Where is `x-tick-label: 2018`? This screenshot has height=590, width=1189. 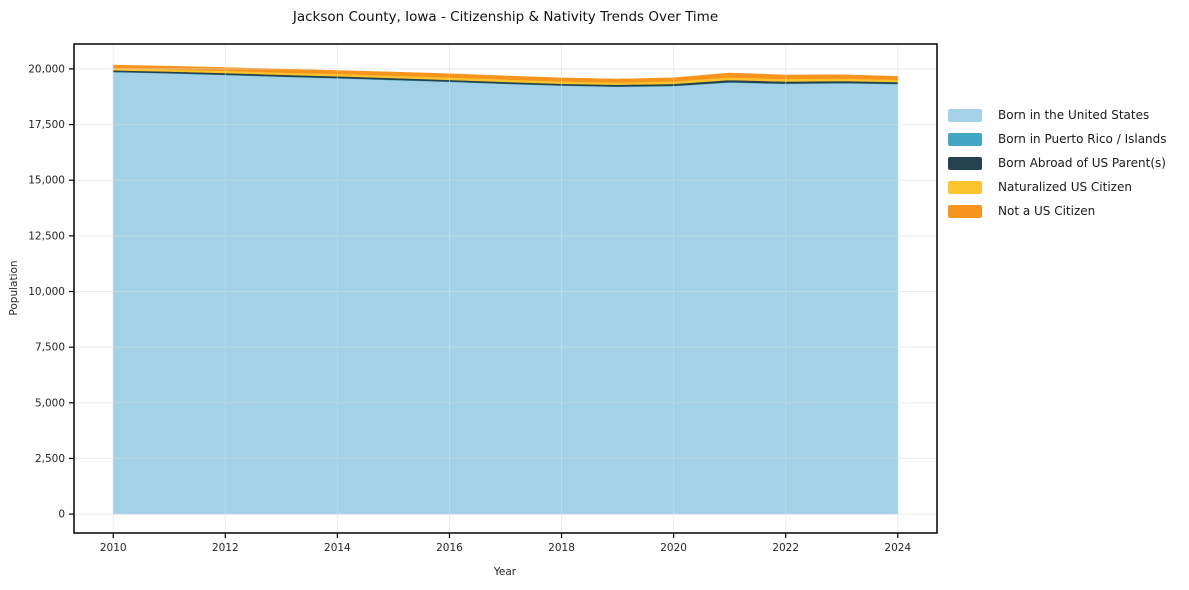 x-tick-label: 2018 is located at coordinates (561, 548).